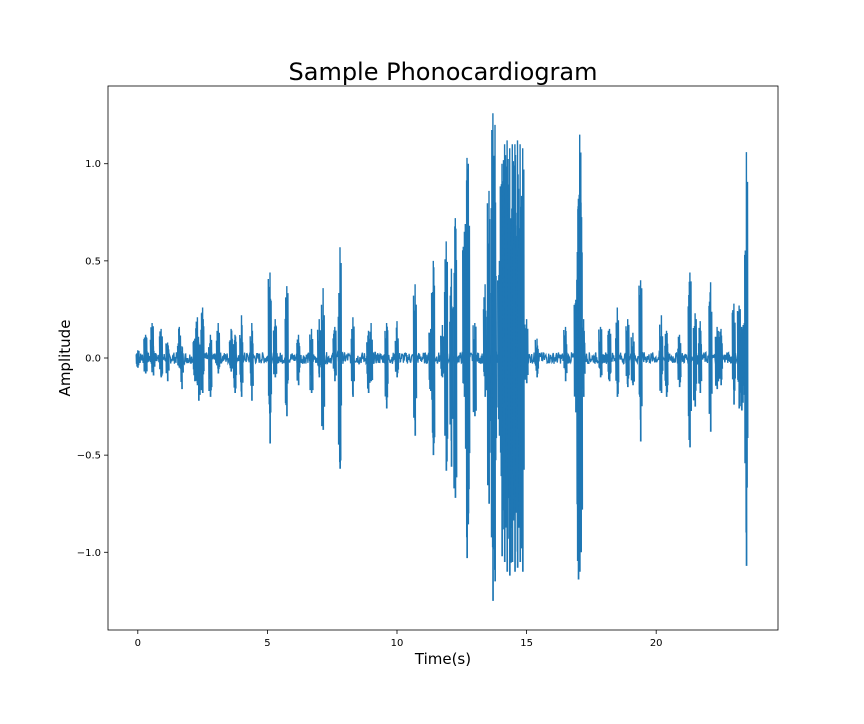 The image size is (864, 724). Describe the element at coordinates (89, 456) in the screenshot. I see `y-tick-label: −0.5` at that location.